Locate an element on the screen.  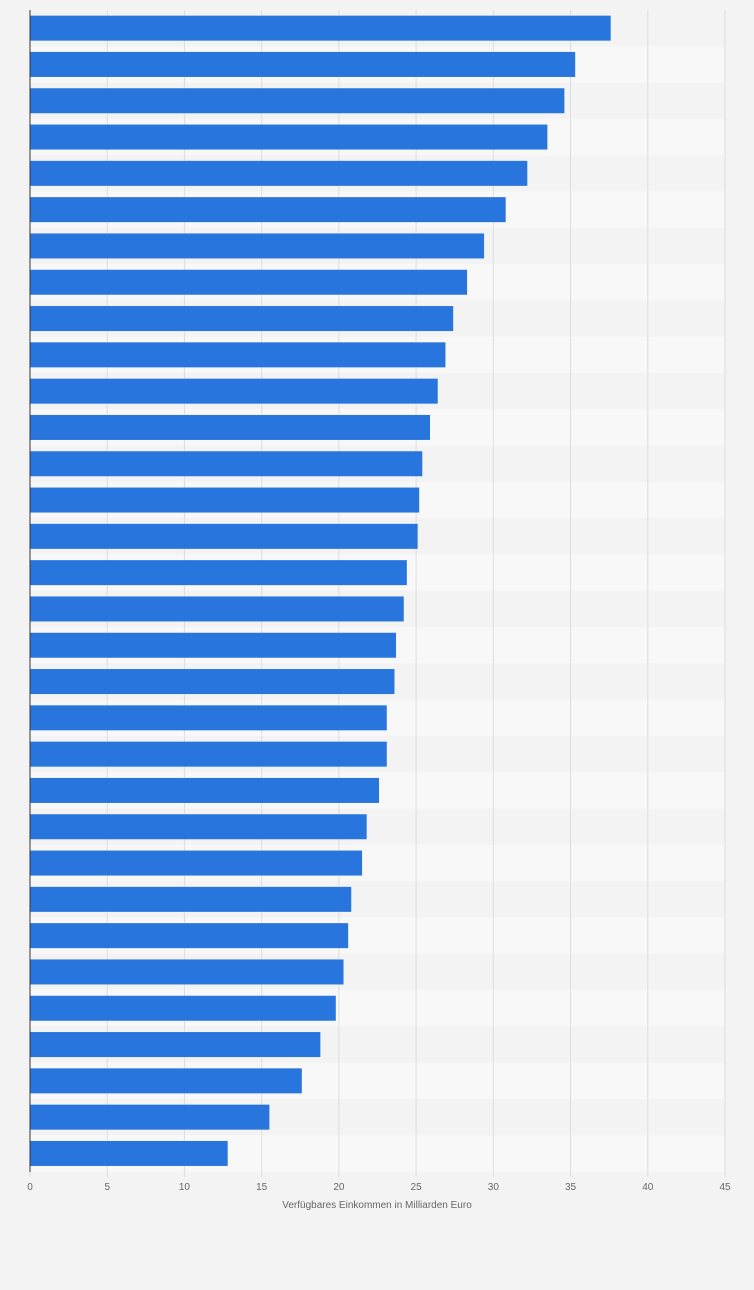
x-tick-label: 0 is located at coordinates (30, 1187).